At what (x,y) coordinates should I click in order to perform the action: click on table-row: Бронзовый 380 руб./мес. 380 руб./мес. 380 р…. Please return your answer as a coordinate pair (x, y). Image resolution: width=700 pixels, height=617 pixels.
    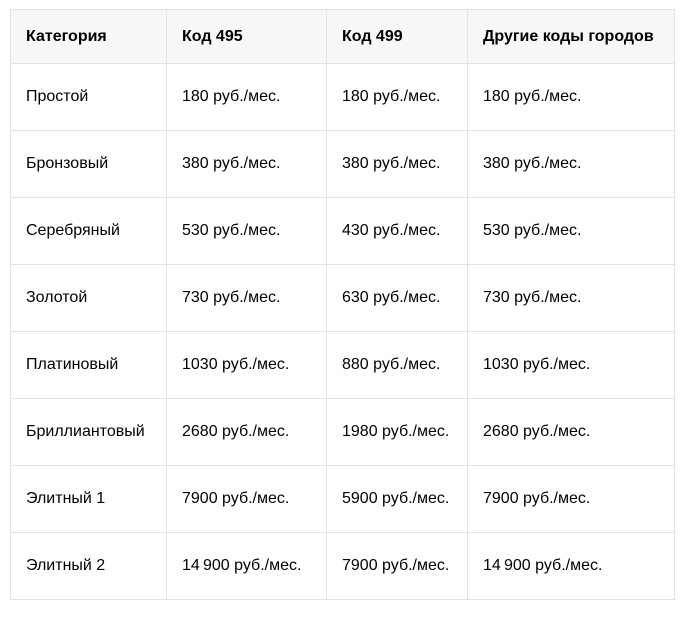
    Looking at the image, I should click on (342, 164).